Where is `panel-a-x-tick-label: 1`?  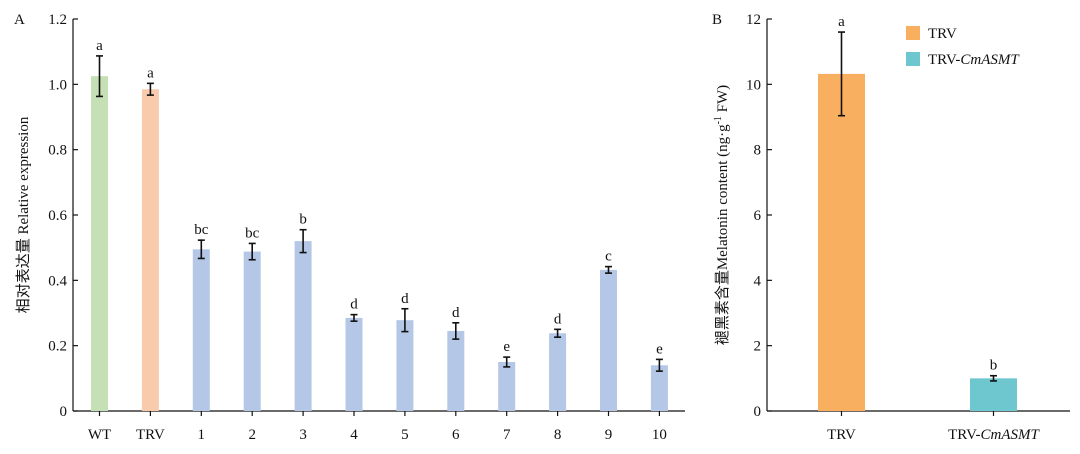 panel-a-x-tick-label: 1 is located at coordinates (202, 435).